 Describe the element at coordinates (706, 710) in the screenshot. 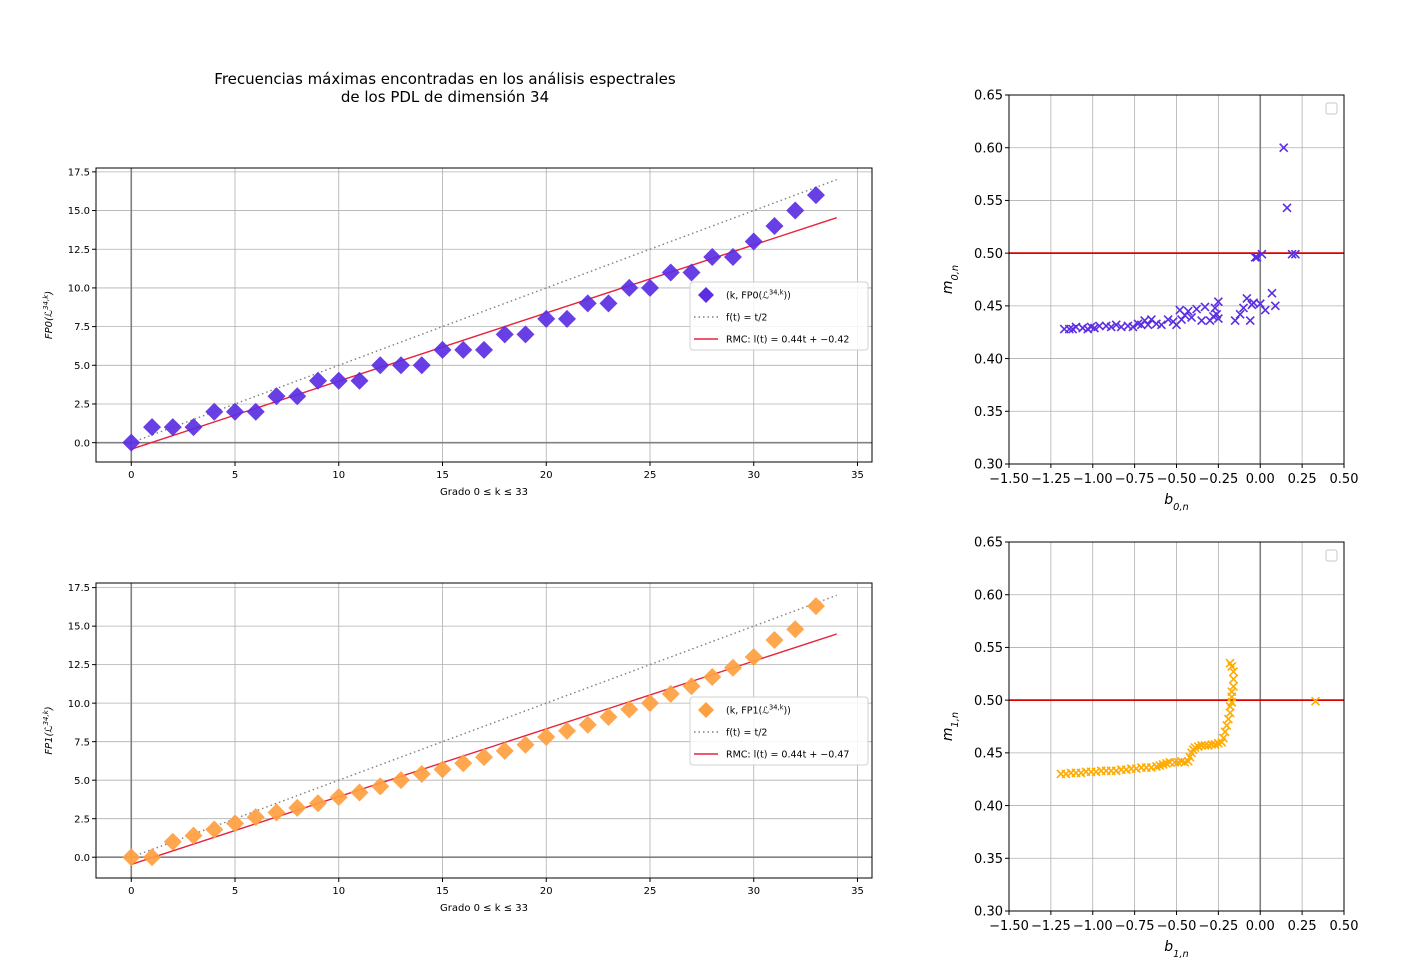

I see `legend-marker` at that location.